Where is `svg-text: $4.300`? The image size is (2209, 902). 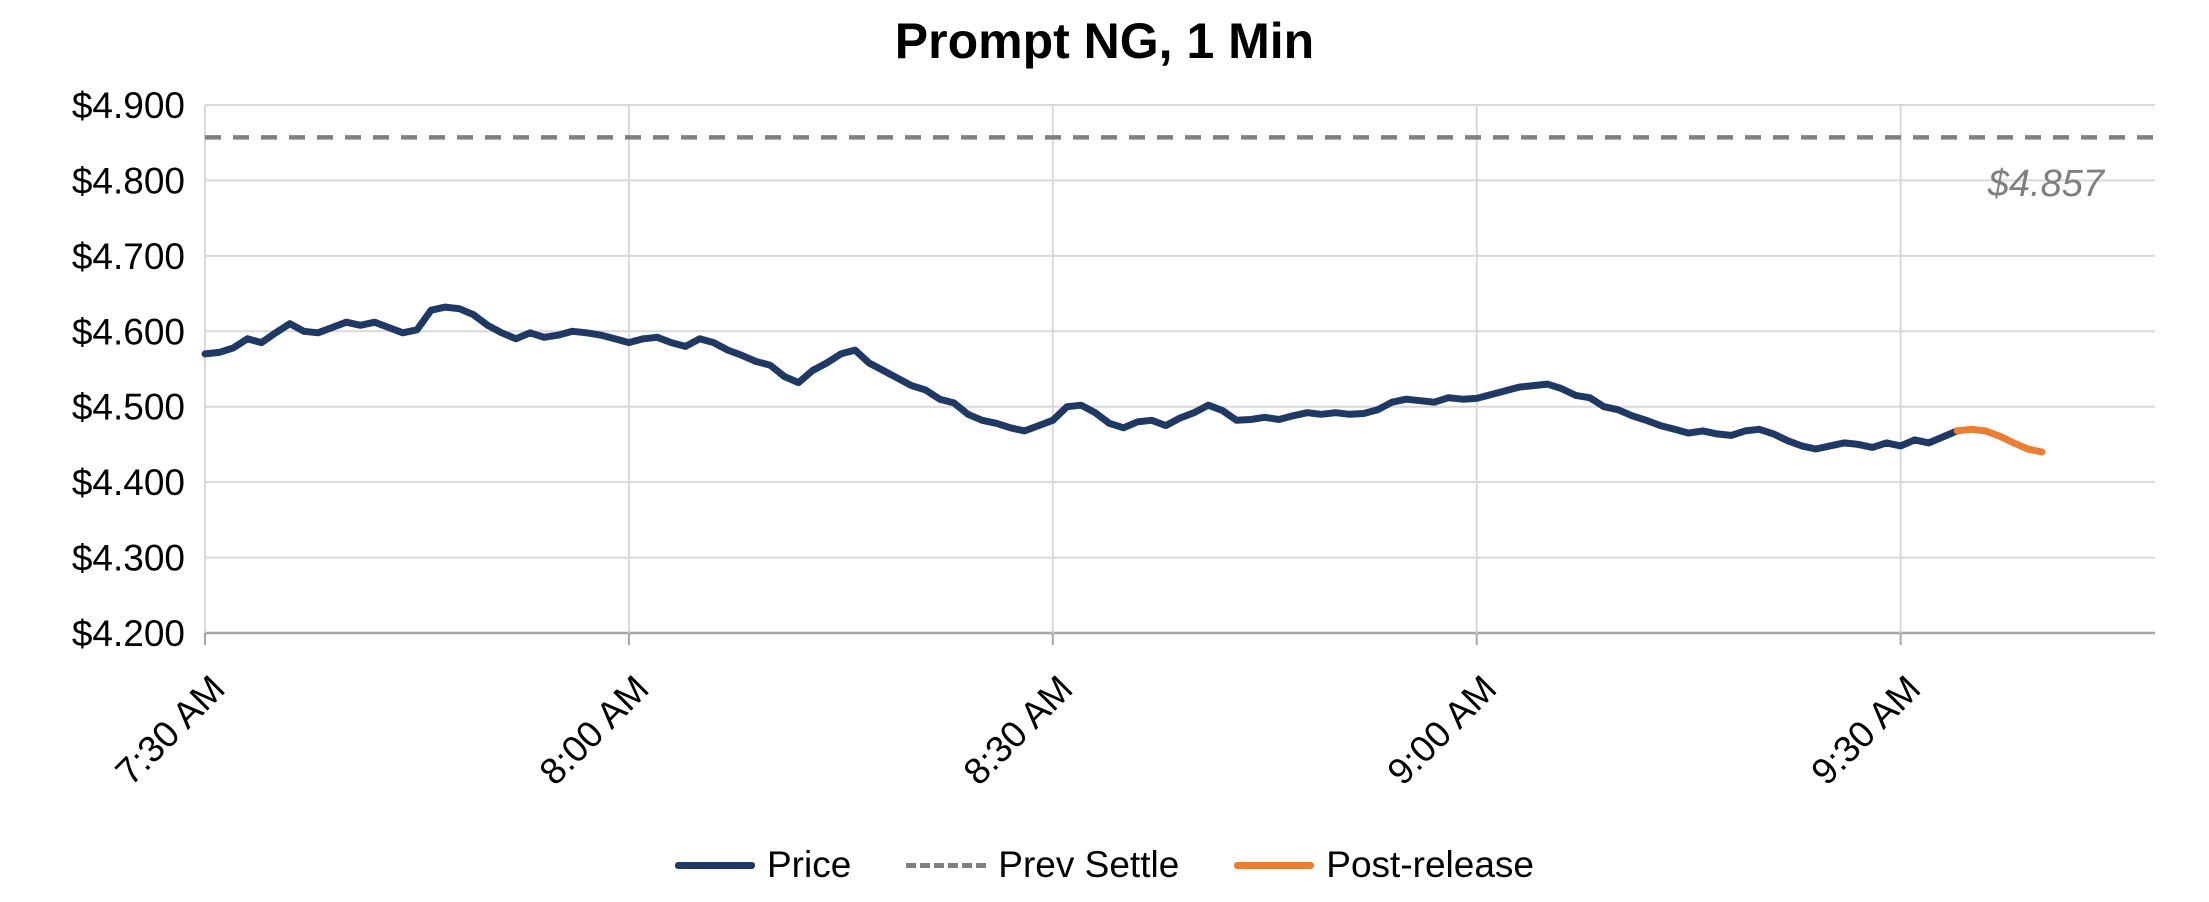
svg-text: $4.300 is located at coordinates (128, 558).